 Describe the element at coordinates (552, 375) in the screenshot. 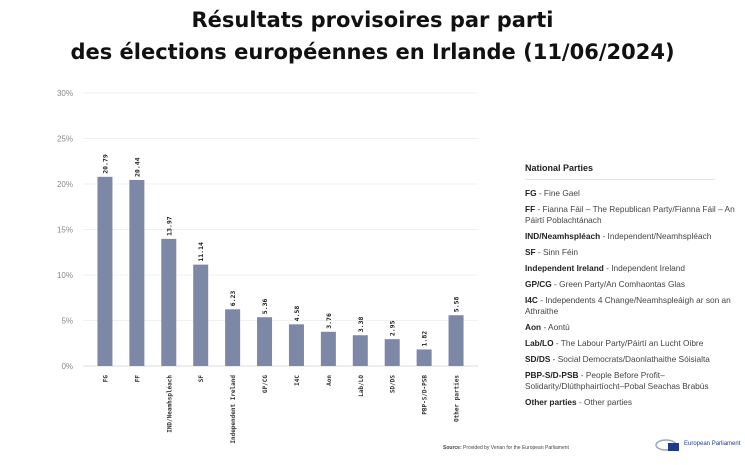

I see `legend-abbr: PBP-S/D-PSB` at that location.